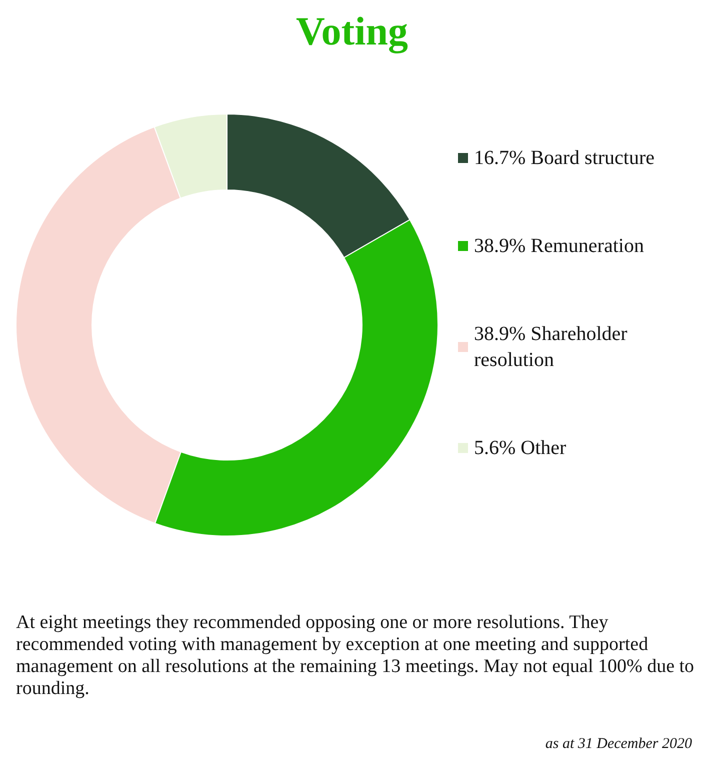 The height and width of the screenshot is (772, 704). Describe the element at coordinates (553, 347) in the screenshot. I see `legend-label: 38.9% Shareholder resolution` at that location.